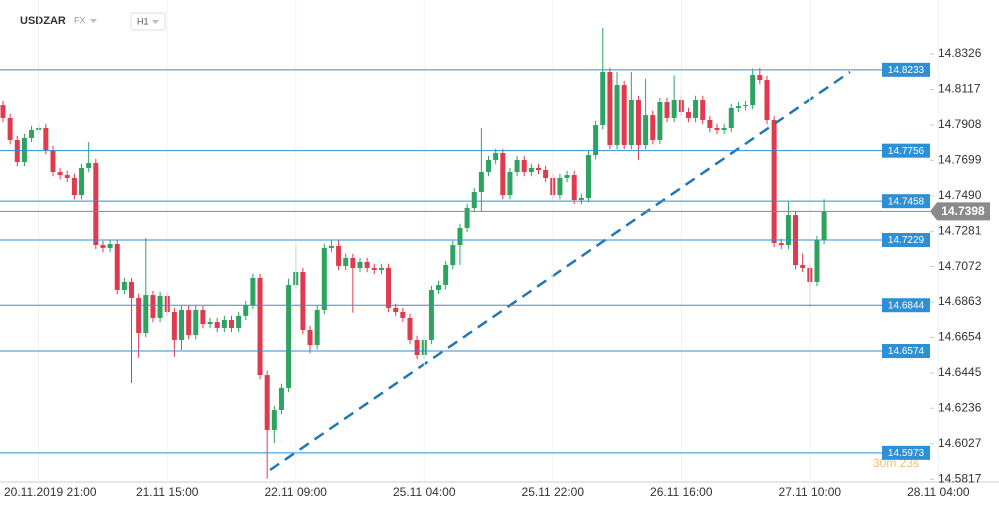  What do you see at coordinates (143, 21) in the screenshot?
I see `interval: H1` at bounding box center [143, 21].